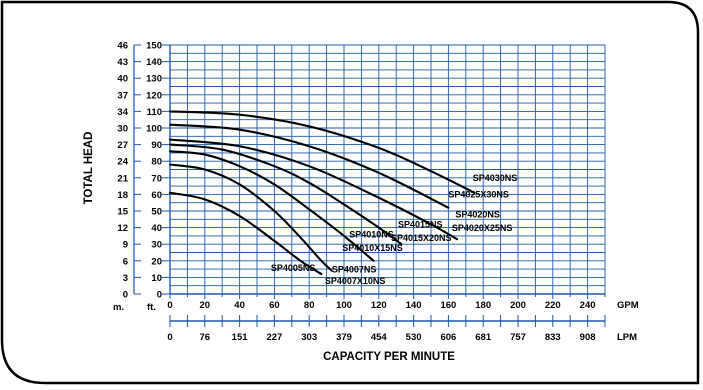  What do you see at coordinates (205, 305) in the screenshot?
I see `x-tick-label: 20` at bounding box center [205, 305].